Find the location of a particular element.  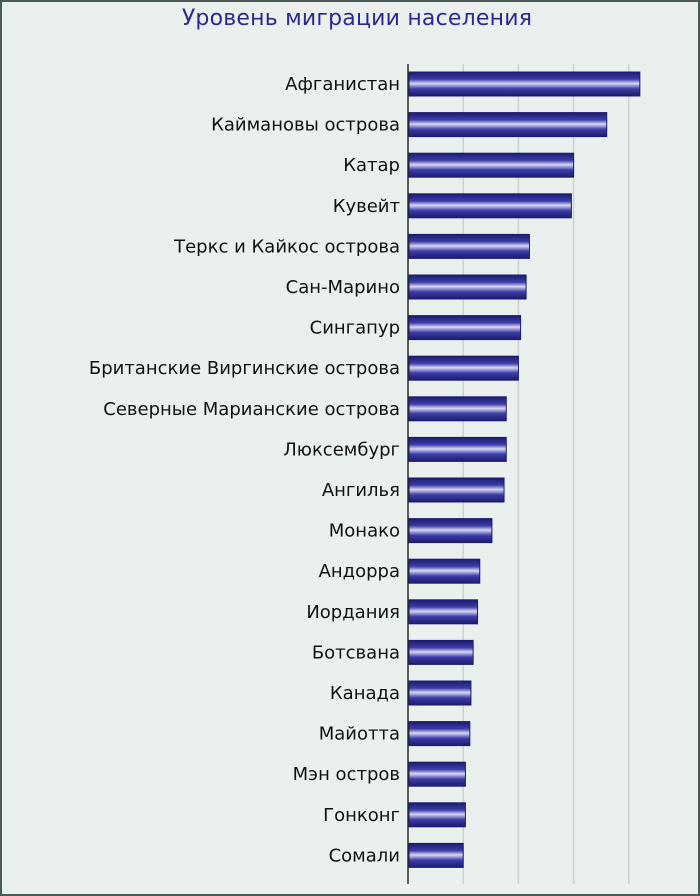

category-label: Кувейт is located at coordinates (366, 206).